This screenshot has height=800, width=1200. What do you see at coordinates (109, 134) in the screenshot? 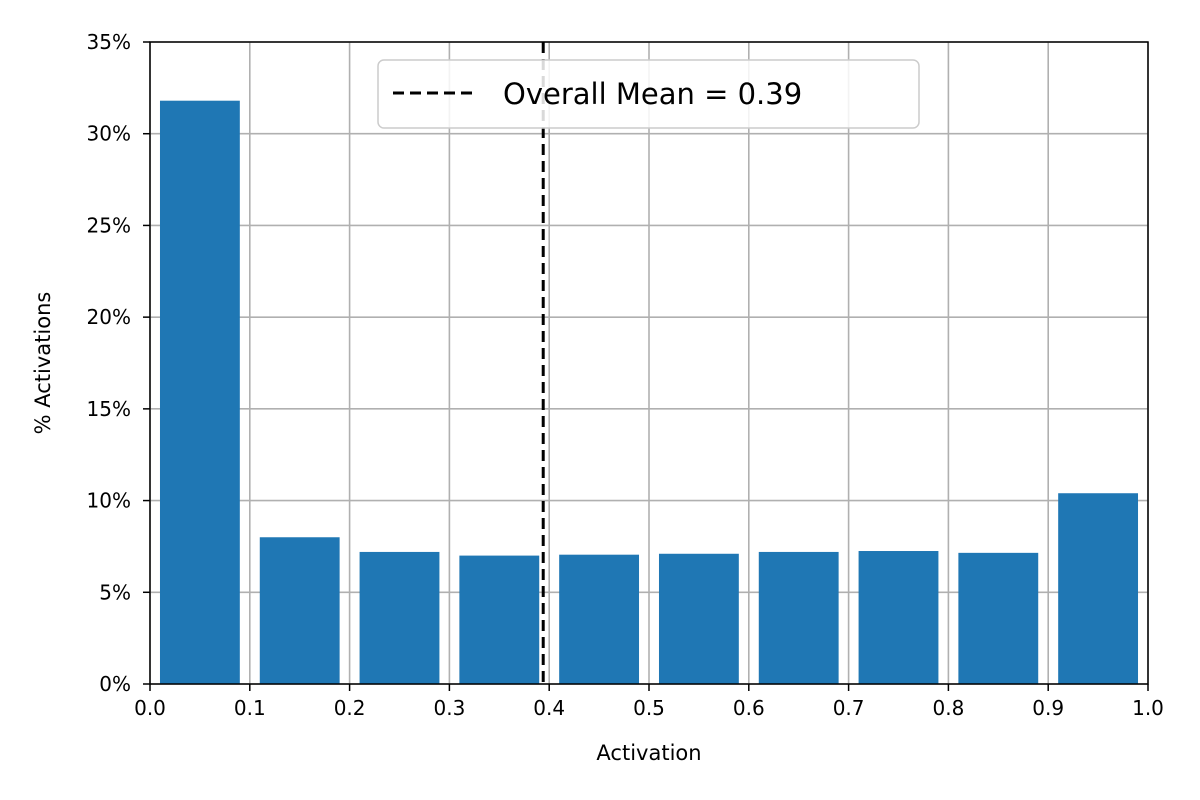
I see `y-tick-label: 30%` at bounding box center [109, 134].